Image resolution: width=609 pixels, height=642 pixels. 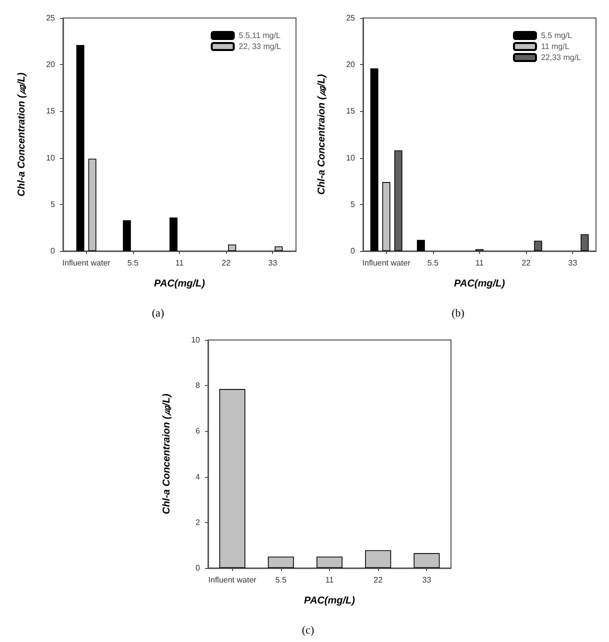 What do you see at coordinates (22, 134) in the screenshot?
I see `y-axis-title: Chl-a Concentration (㎍/L)` at bounding box center [22, 134].